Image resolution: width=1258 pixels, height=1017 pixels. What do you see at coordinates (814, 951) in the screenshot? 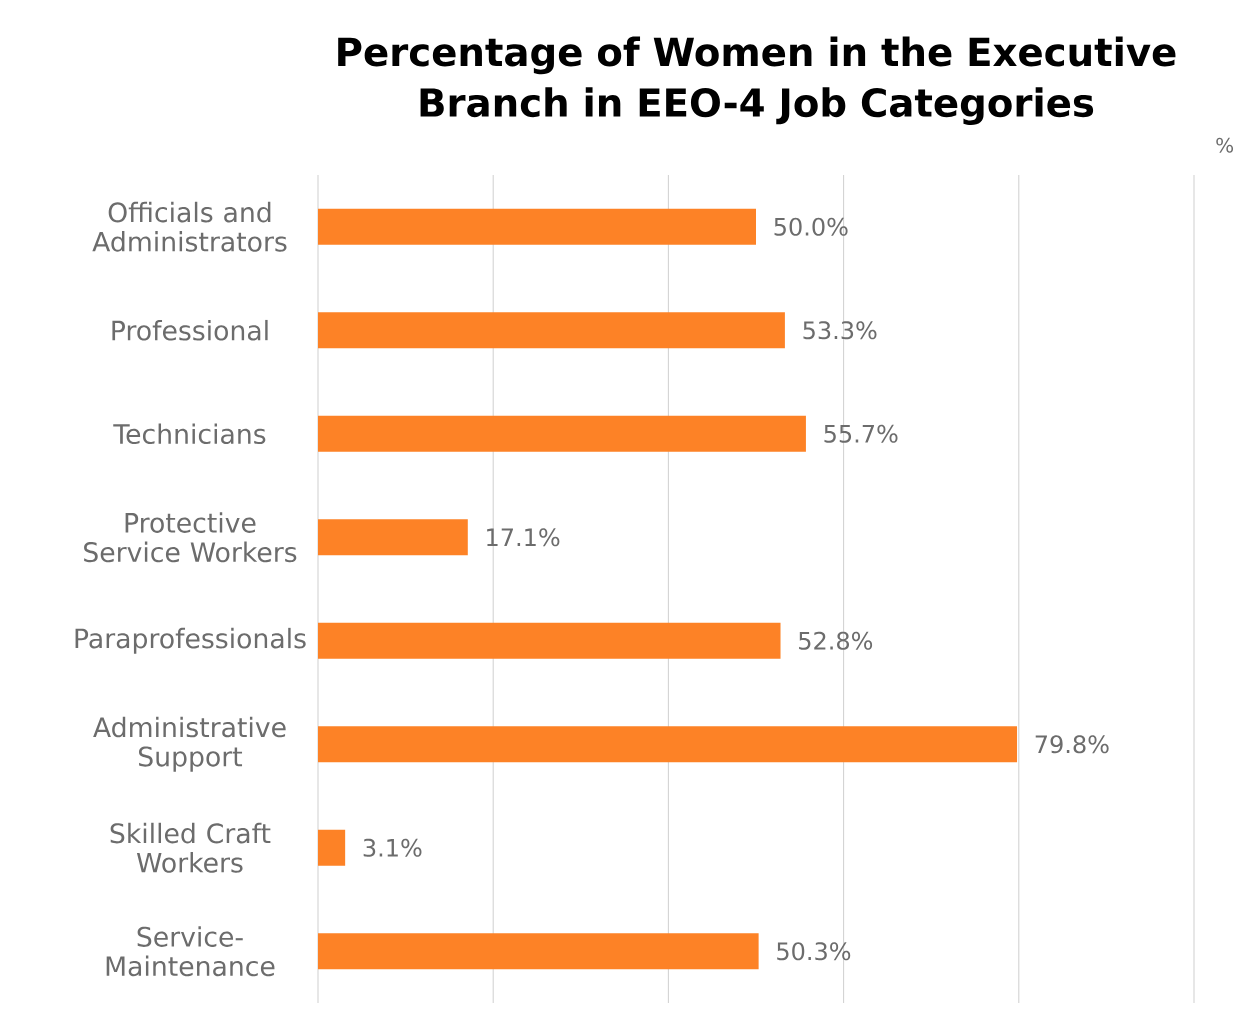
I see `data-label: 50.3%` at bounding box center [814, 951].